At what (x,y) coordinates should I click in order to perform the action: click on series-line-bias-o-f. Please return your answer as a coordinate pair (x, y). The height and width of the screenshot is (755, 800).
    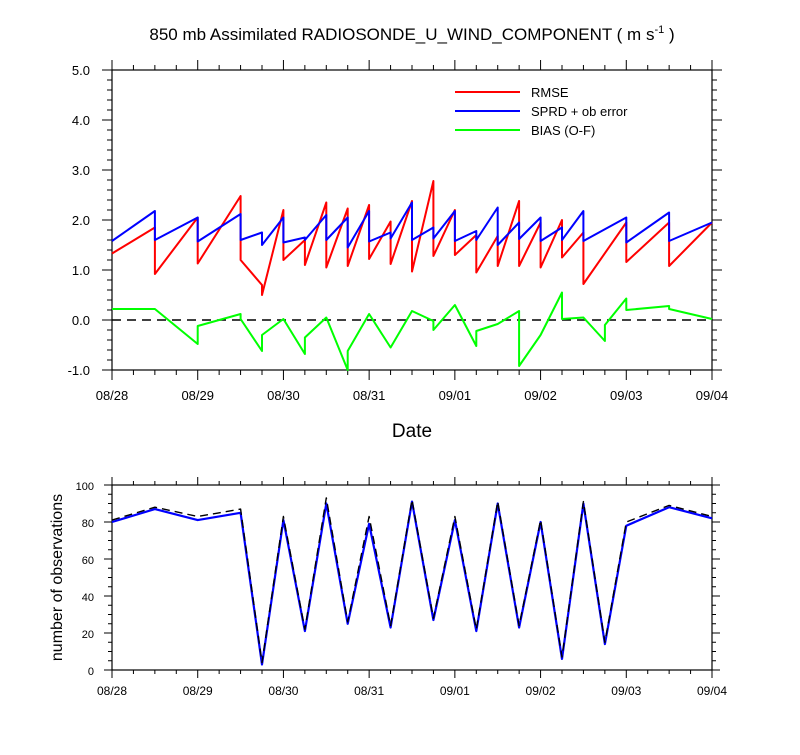
    Looking at the image, I should click on (412, 331).